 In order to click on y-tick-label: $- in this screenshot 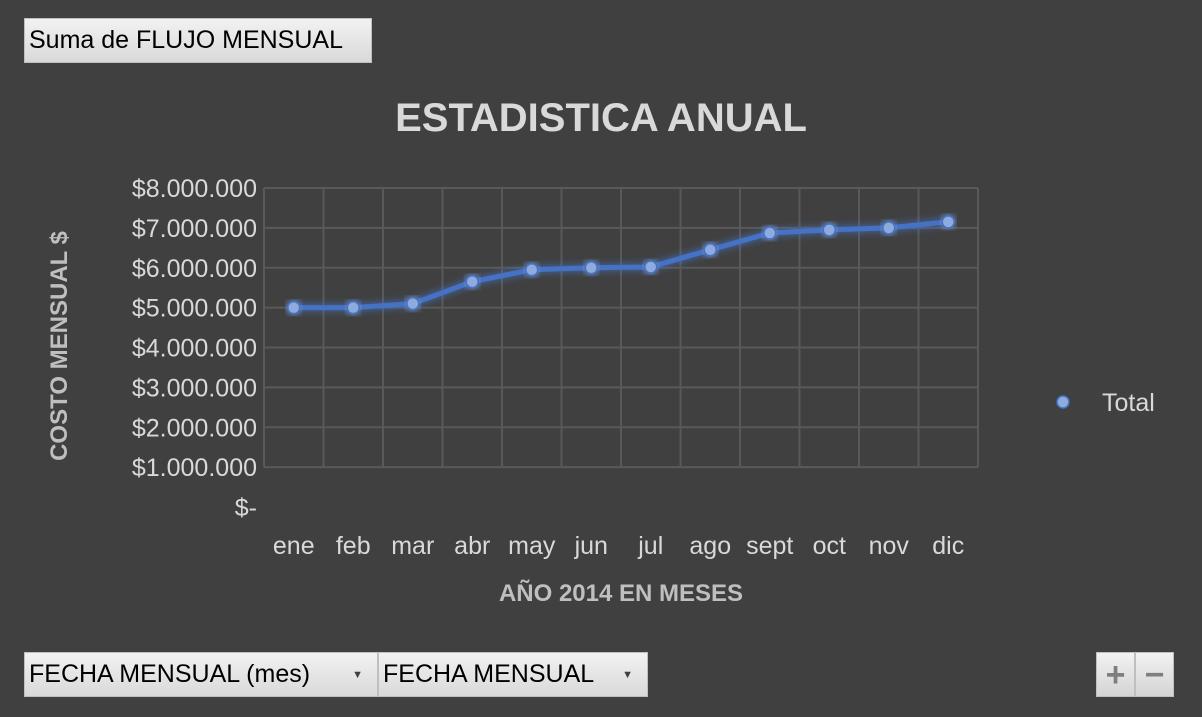, I will do `click(246, 508)`.